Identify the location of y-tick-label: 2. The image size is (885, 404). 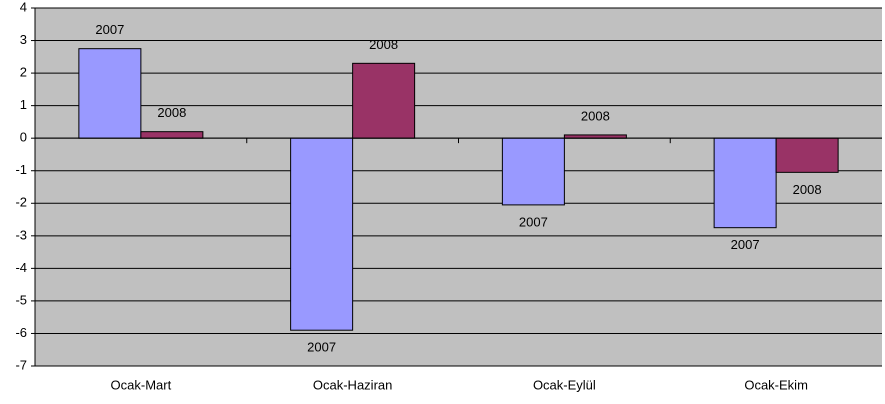
(23, 72).